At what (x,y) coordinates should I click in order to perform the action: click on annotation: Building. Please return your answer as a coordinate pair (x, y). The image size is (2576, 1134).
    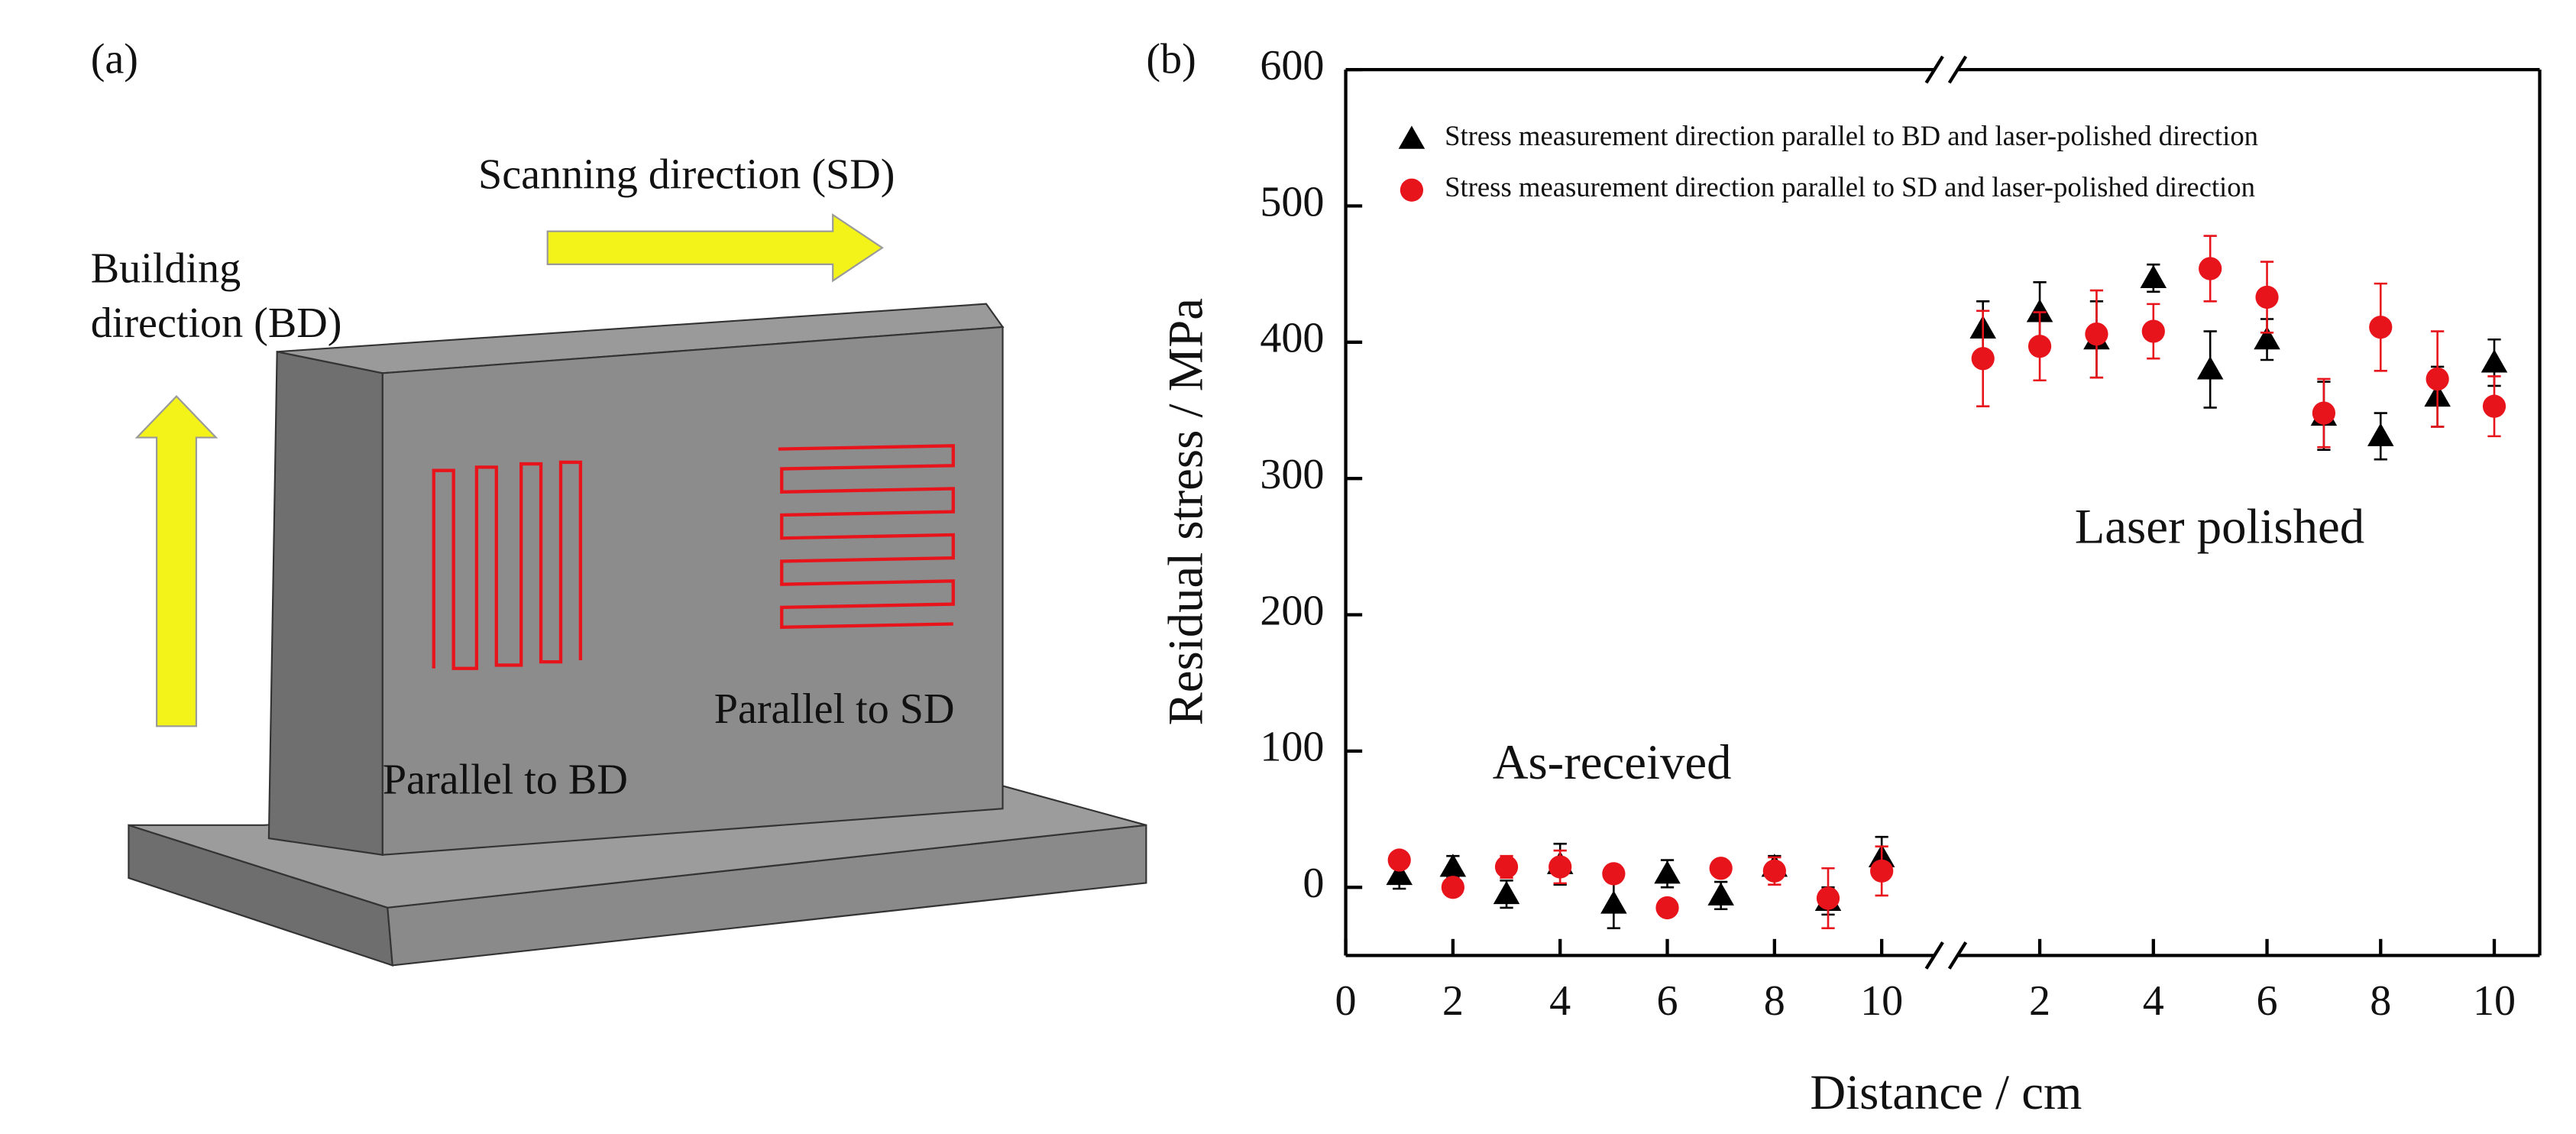
    Looking at the image, I should click on (166, 269).